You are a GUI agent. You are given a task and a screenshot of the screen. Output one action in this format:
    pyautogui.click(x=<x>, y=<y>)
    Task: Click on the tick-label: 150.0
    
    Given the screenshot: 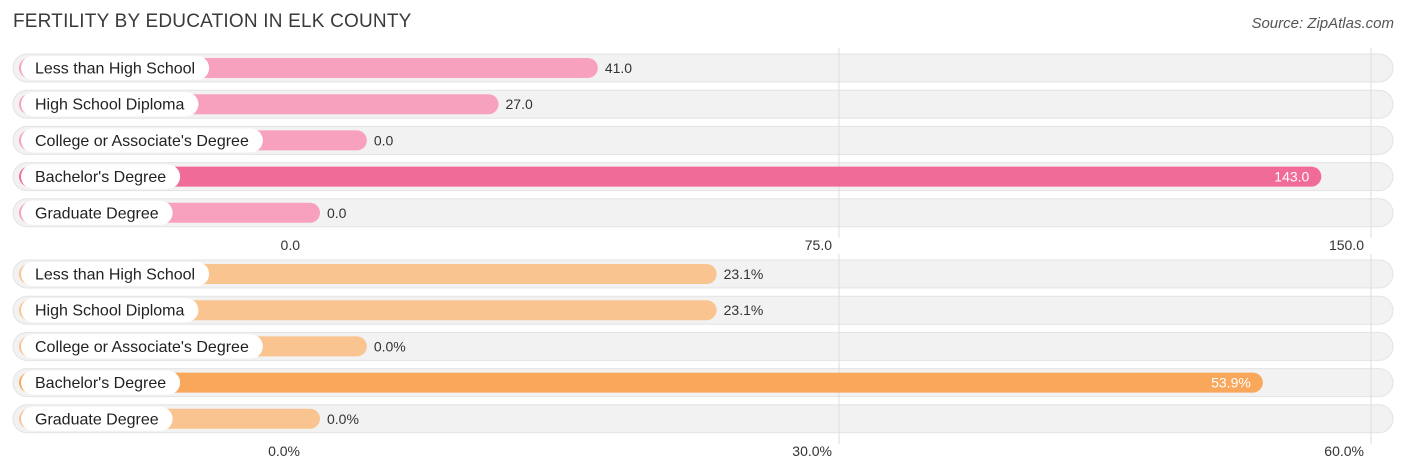 What is the action you would take?
    pyautogui.click(x=1346, y=245)
    